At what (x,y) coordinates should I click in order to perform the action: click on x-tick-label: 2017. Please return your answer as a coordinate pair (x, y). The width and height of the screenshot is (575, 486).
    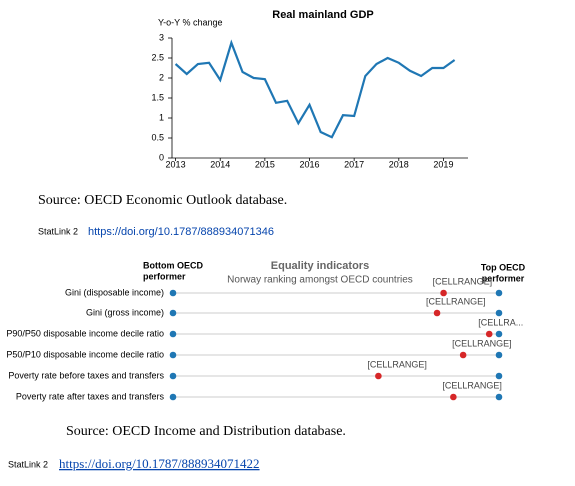
    Looking at the image, I should click on (354, 164).